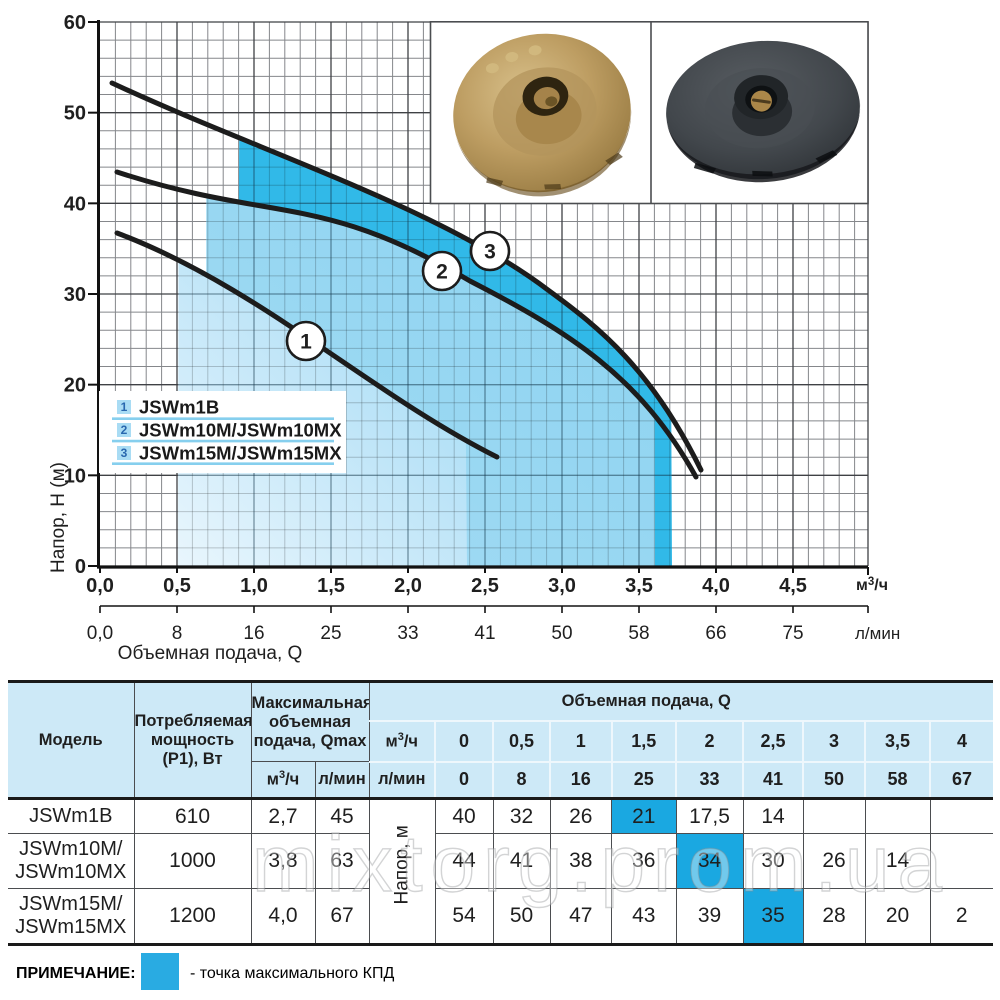 The height and width of the screenshot is (1000, 1000). What do you see at coordinates (179, 407) in the screenshot?
I see `svg-text: JSWm1B` at bounding box center [179, 407].